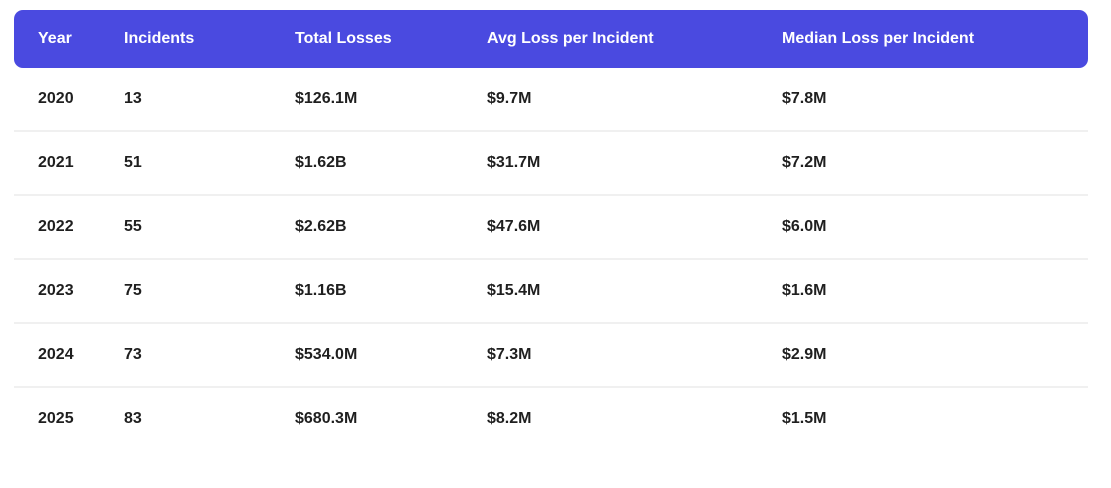  I want to click on cell-median-loss-per-incident: $1.6M, so click(923, 292).